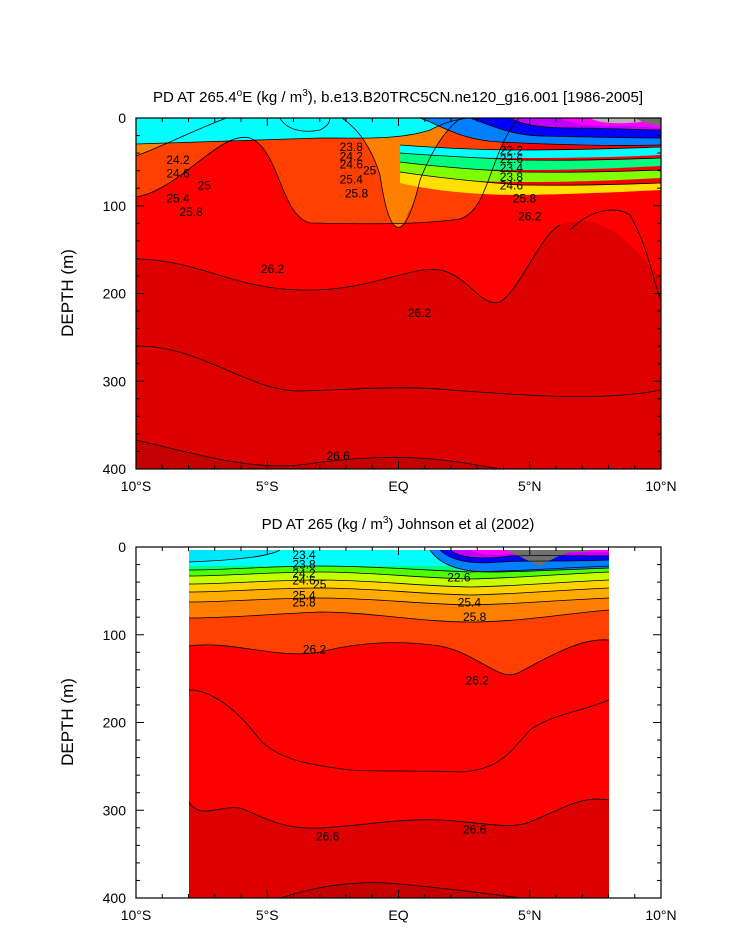 The width and height of the screenshot is (733, 945). What do you see at coordinates (67, 293) in the screenshot?
I see `y-axis-label-model: DEPTH (m)` at bounding box center [67, 293].